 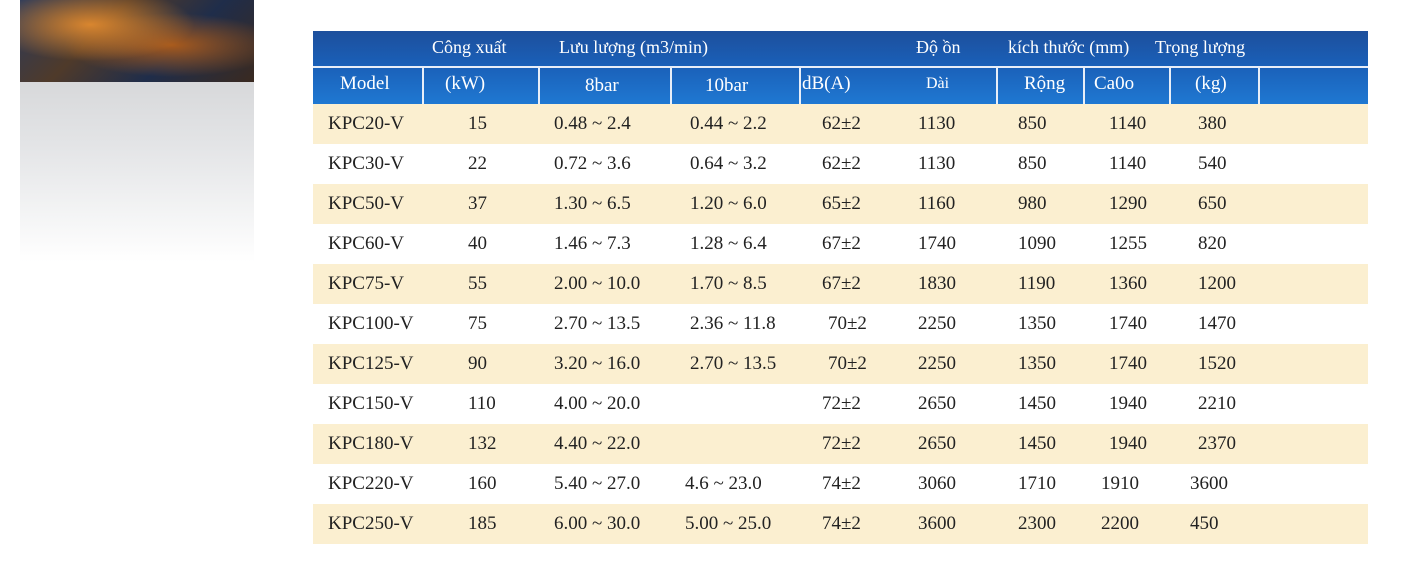 What do you see at coordinates (937, 283) in the screenshot?
I see `cell-length: 1830` at bounding box center [937, 283].